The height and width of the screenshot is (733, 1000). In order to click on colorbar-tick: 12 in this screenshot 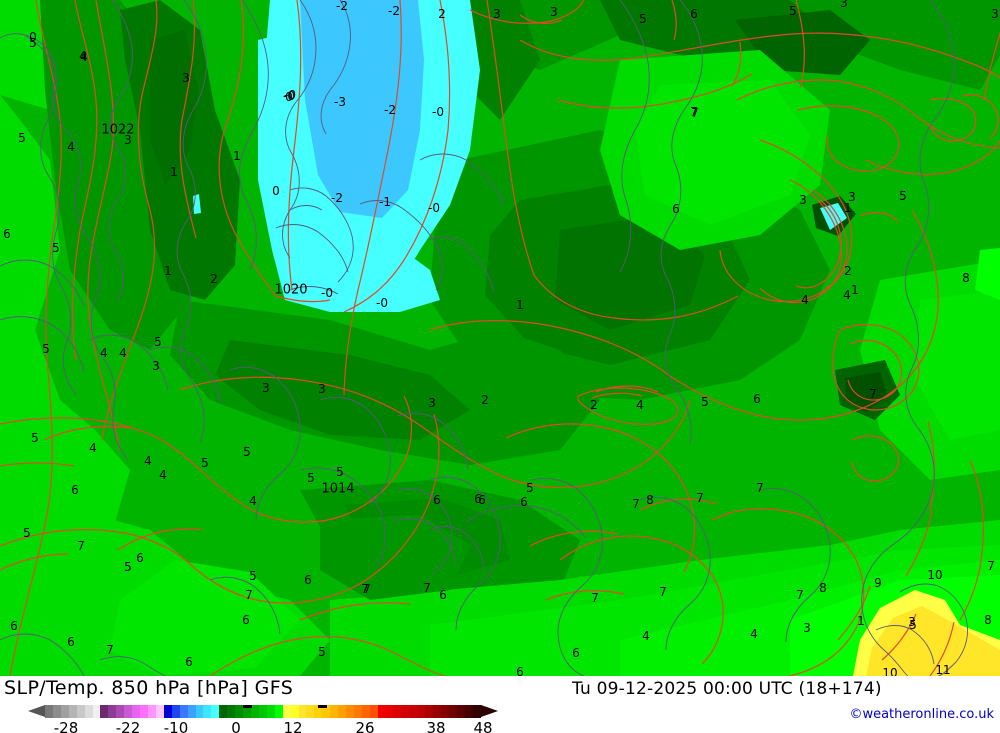, I will do `click(293, 726)`.